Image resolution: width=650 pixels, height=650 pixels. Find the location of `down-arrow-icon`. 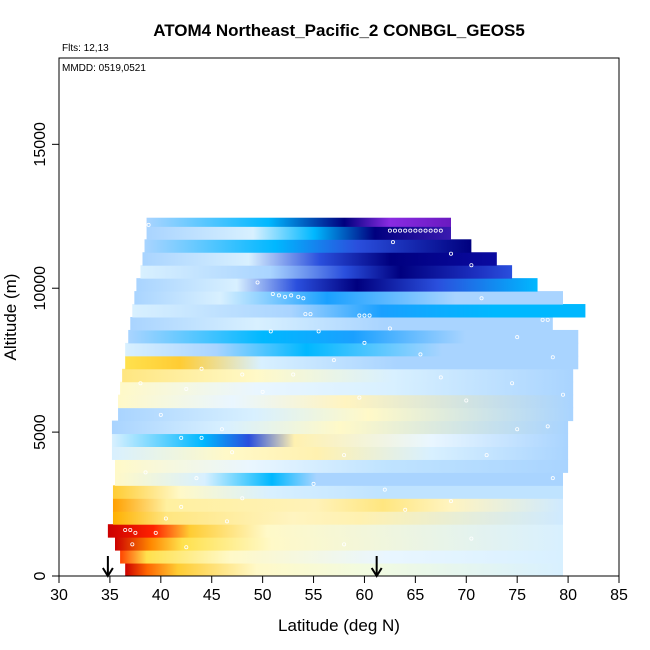

down-arrow-icon is located at coordinates (376, 567).